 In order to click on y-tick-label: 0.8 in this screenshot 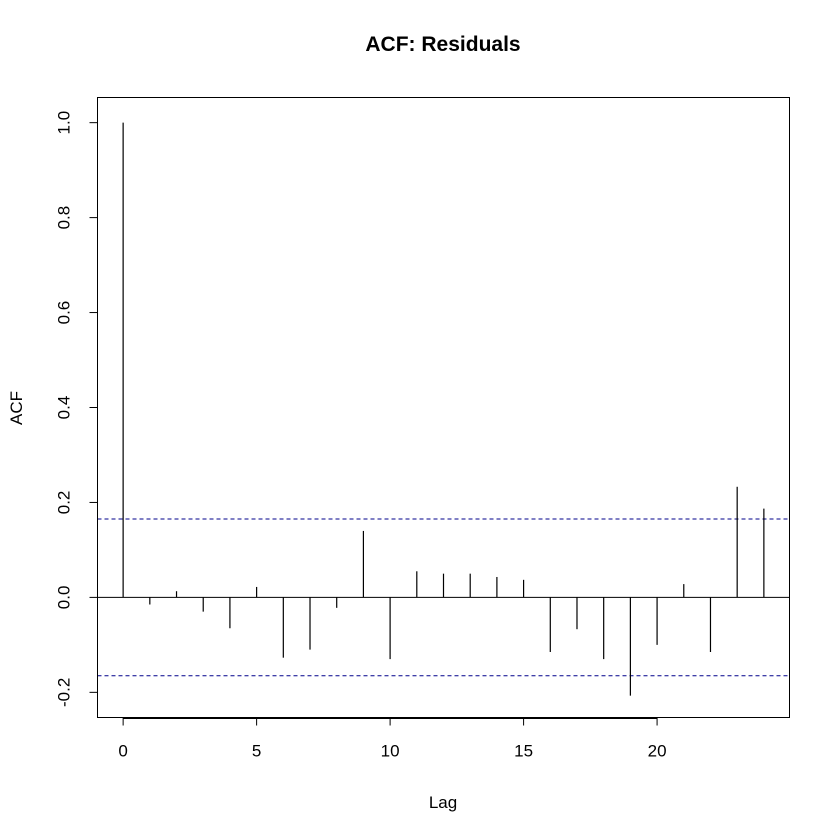, I will do `click(64, 218)`.